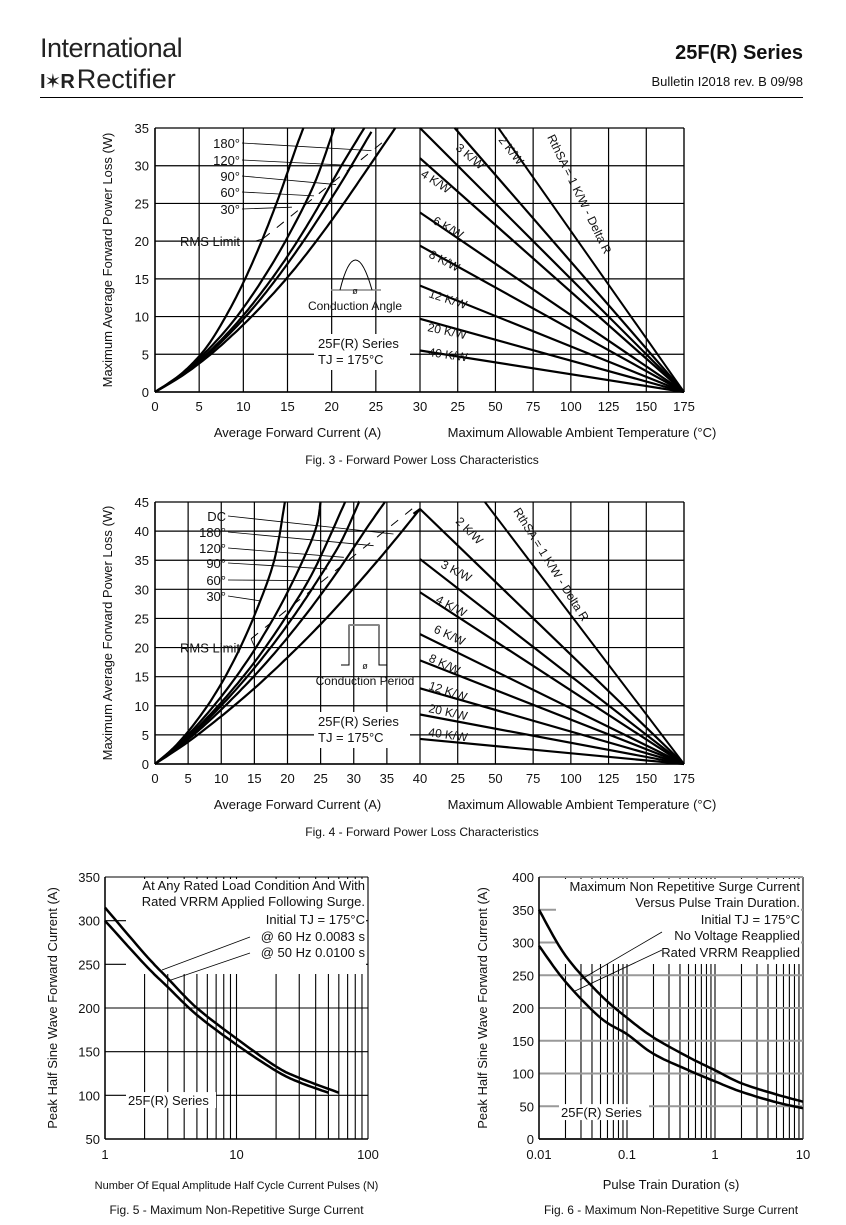 Image resolution: width=846 pixels, height=1225 pixels. Describe the element at coordinates (107, 633) in the screenshot. I see `y-axis-label: Maximum Average Forward Power Loss (W)` at that location.